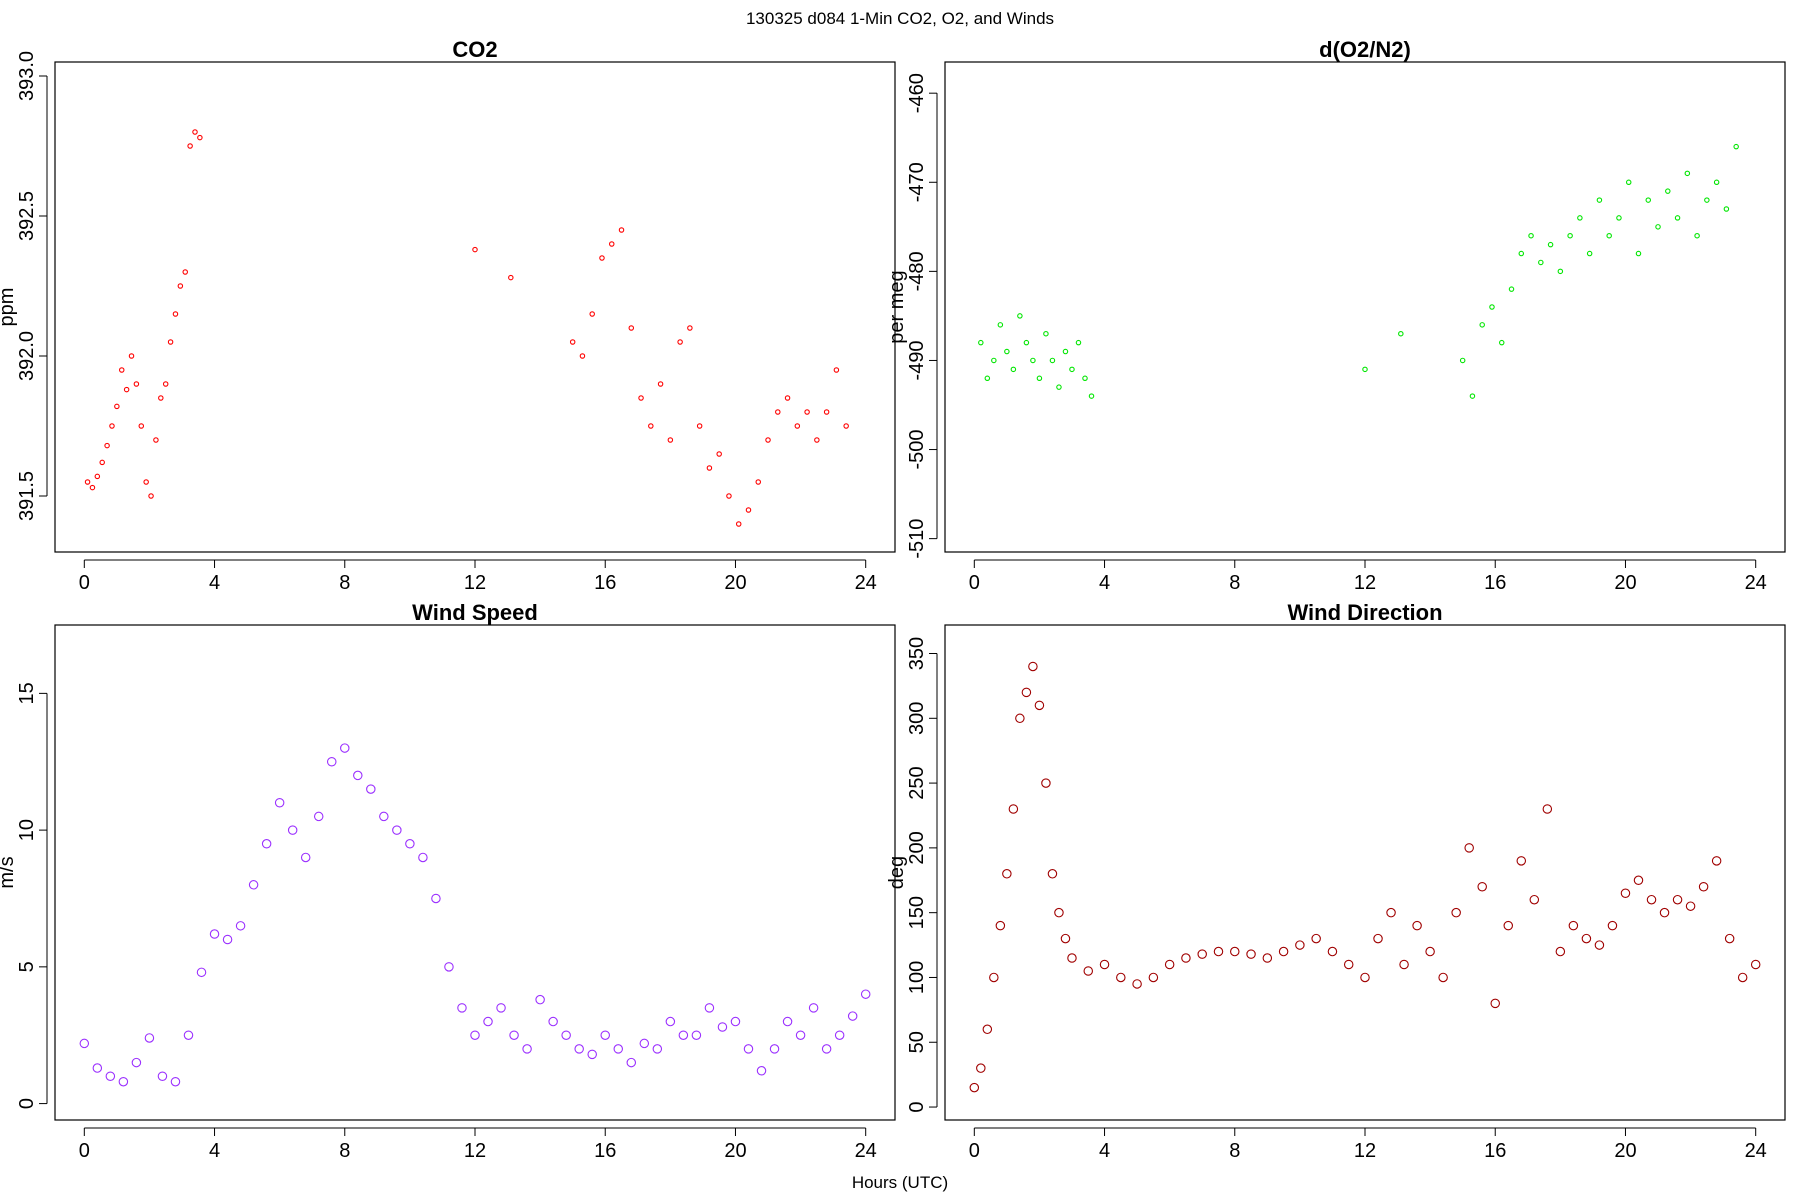 The image size is (1800, 1200). I want to click on panel-title: Wind Speed, so click(475, 612).